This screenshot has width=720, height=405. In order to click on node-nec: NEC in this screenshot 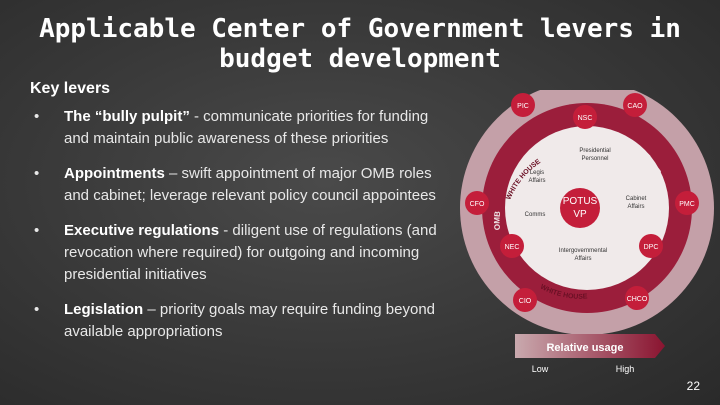, I will do `click(512, 246)`.